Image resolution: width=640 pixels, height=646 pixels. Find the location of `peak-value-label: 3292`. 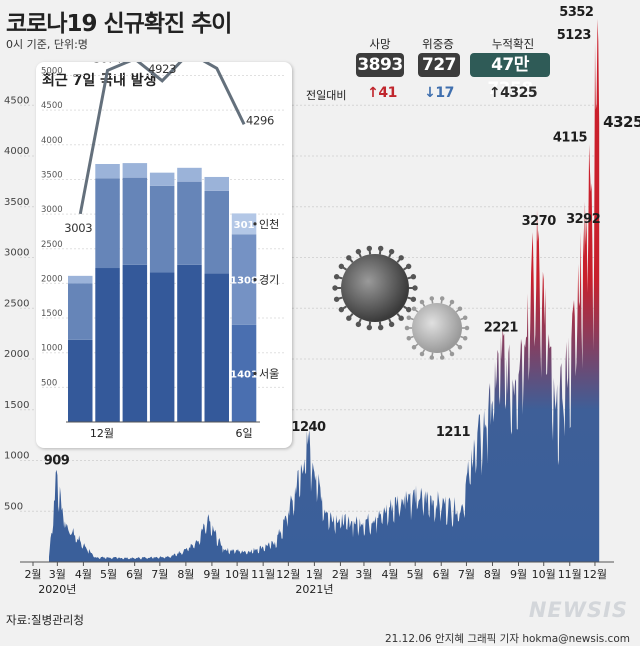

peak-value-label: 3292 is located at coordinates (583, 219).